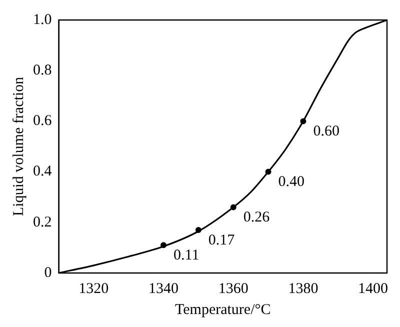 The width and height of the screenshot is (400, 327). What do you see at coordinates (163, 288) in the screenshot?
I see `x-tick-label: 1340` at bounding box center [163, 288].